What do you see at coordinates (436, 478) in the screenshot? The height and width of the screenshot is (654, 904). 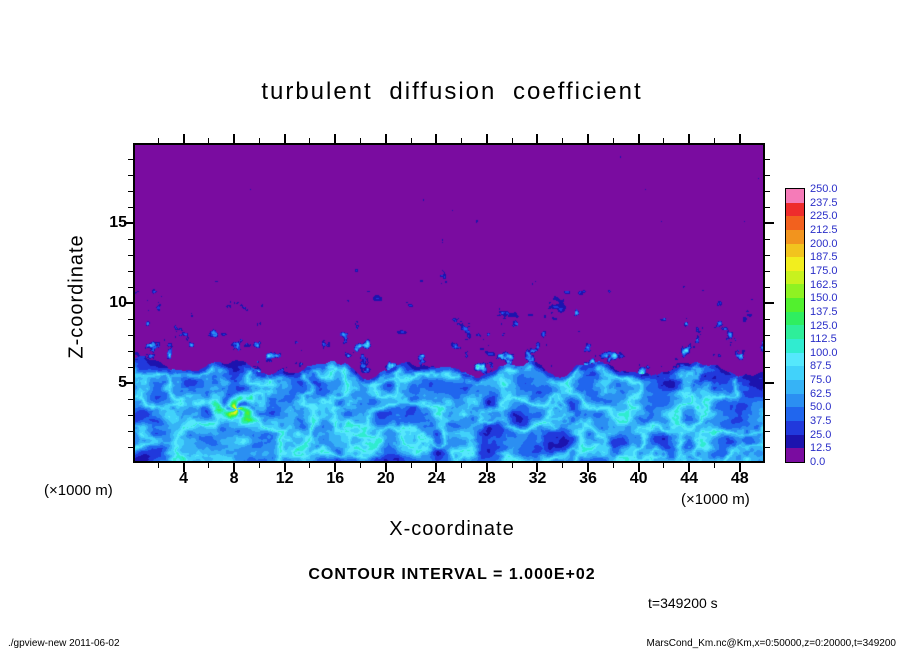 I see `x-tick-label: 24` at bounding box center [436, 478].